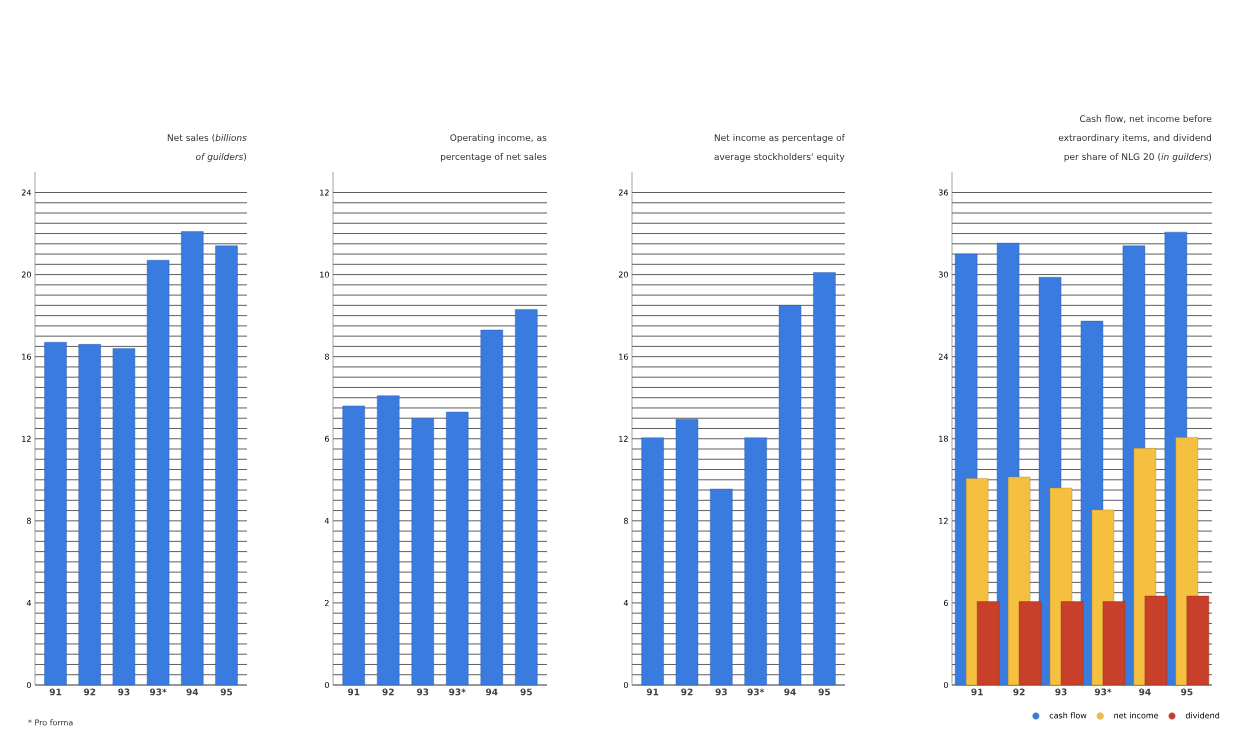 The height and width of the screenshot is (743, 1259). What do you see at coordinates (1068, 715) in the screenshot?
I see `legend-label: cash flow` at bounding box center [1068, 715].